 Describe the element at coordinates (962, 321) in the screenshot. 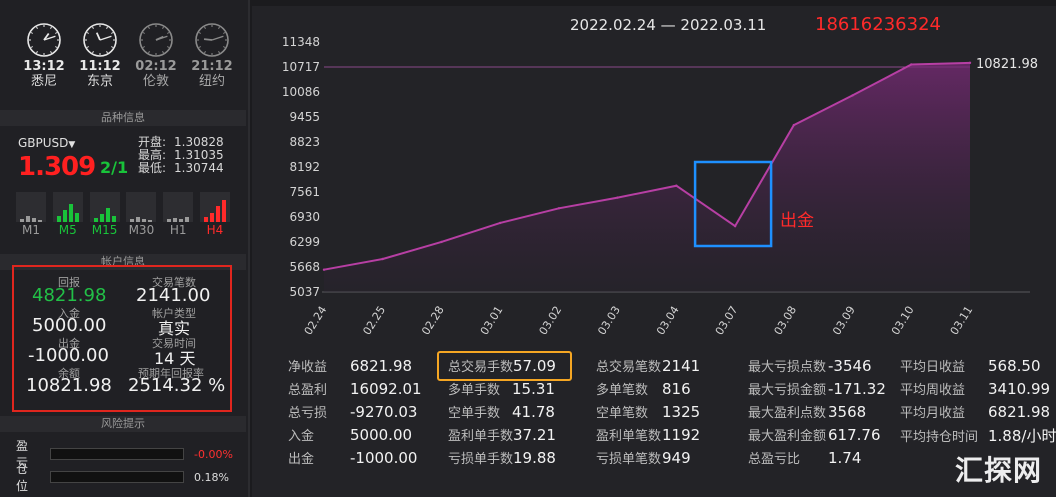

I see `x-tick-label: 03.11` at that location.